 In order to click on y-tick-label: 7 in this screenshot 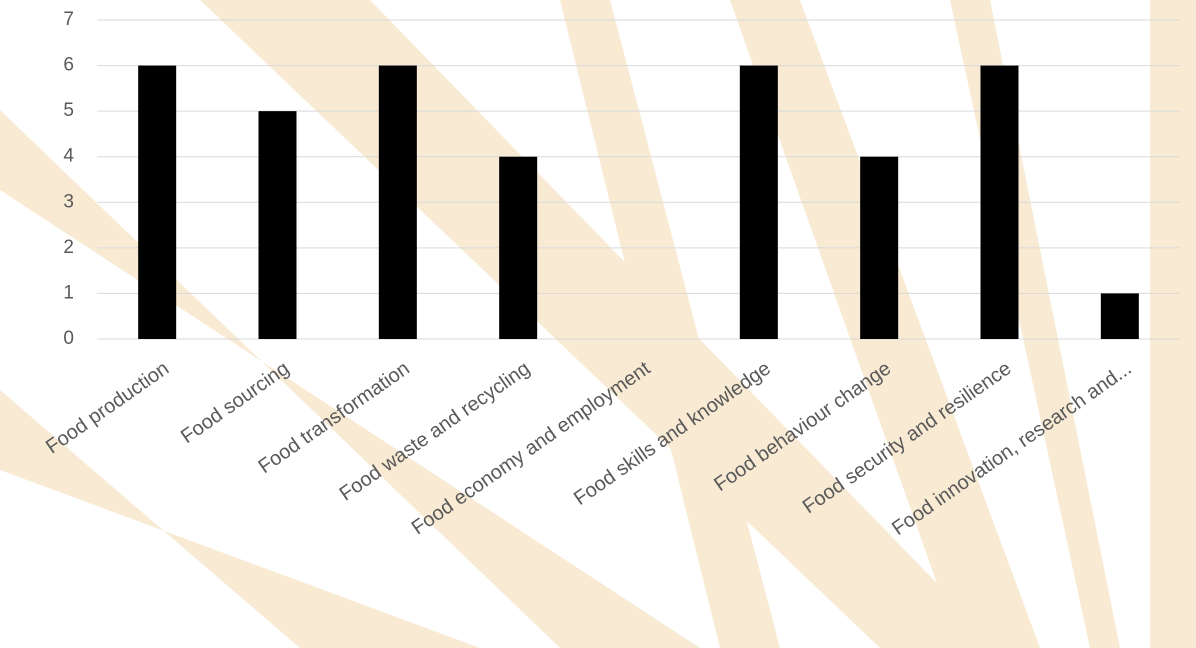, I will do `click(68, 19)`.